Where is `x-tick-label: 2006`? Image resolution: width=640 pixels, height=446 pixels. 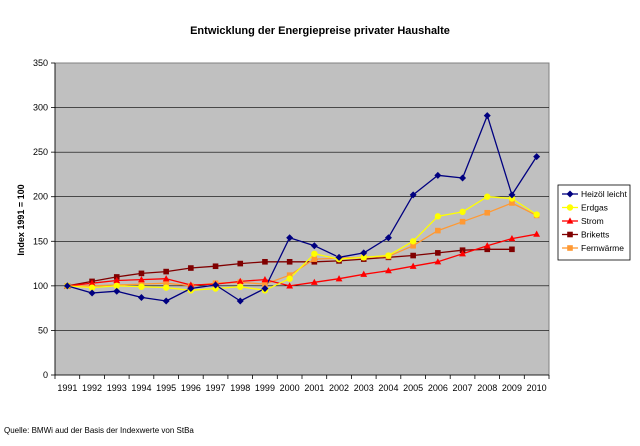 x-tick-label: 2006 is located at coordinates (438, 388).